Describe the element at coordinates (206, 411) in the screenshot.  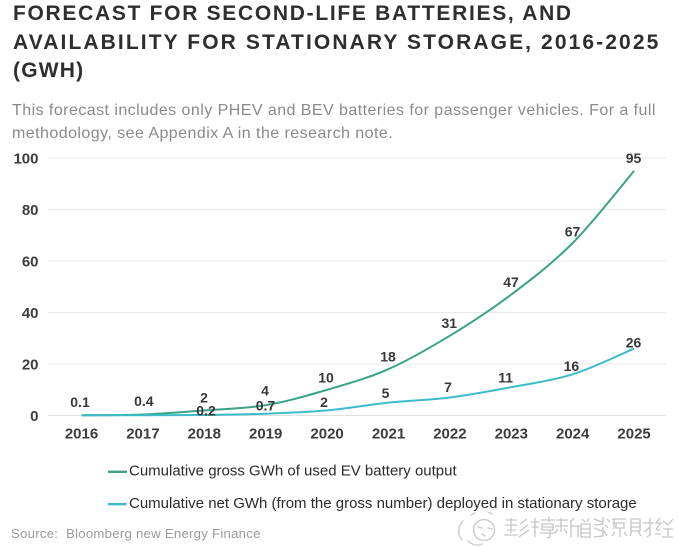
I see `svg-text: 0.2` at that location.